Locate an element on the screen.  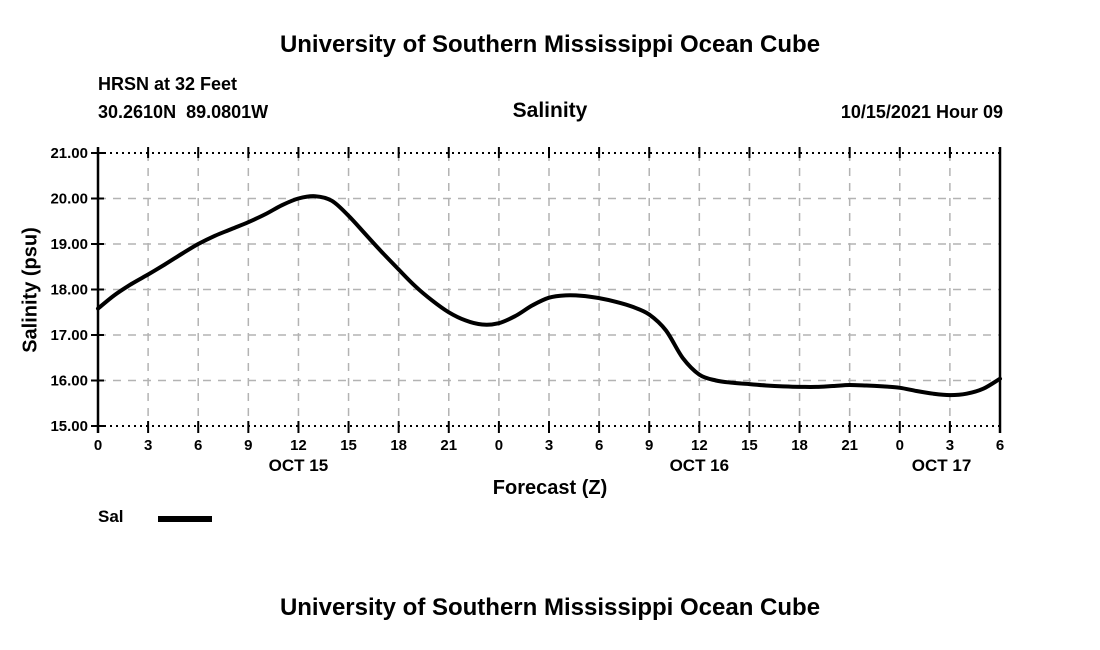
y-tick-label: 15.00 is located at coordinates (69, 426).